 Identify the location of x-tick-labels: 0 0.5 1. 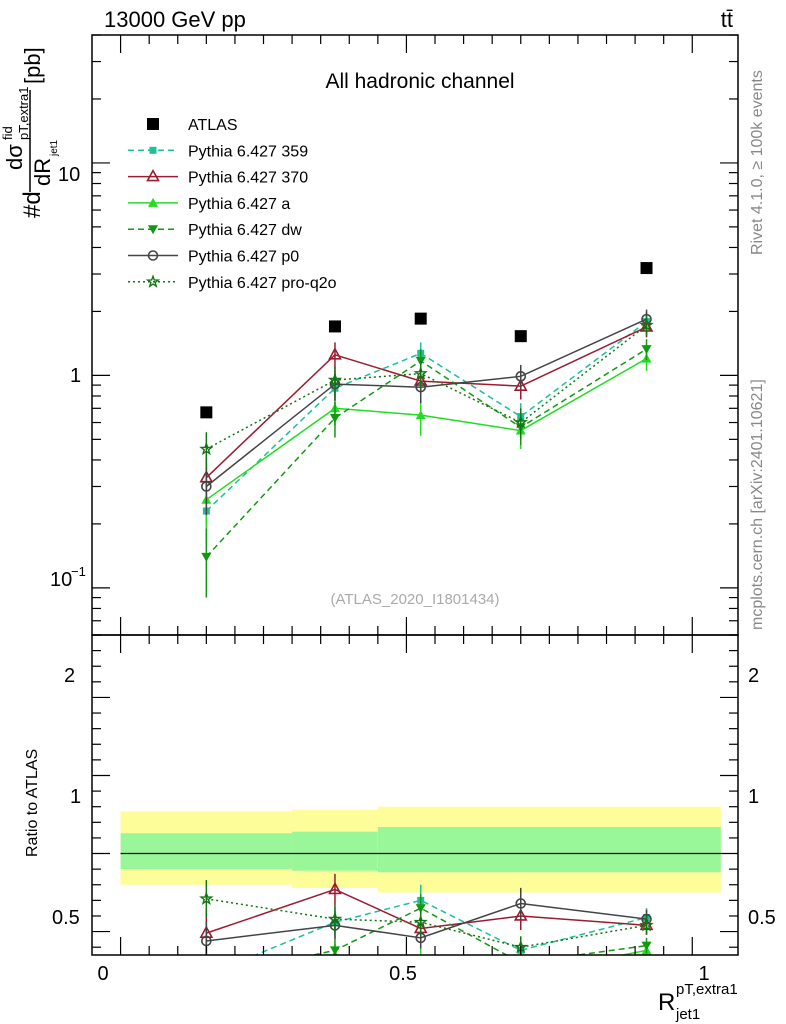
(403, 974).